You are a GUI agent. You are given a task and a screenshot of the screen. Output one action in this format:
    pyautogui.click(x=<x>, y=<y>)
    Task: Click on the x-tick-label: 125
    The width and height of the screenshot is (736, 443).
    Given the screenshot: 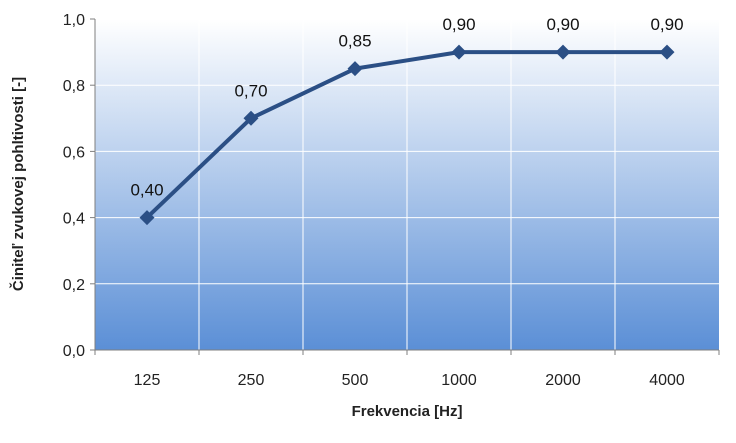 What is the action you would take?
    pyautogui.click(x=147, y=380)
    